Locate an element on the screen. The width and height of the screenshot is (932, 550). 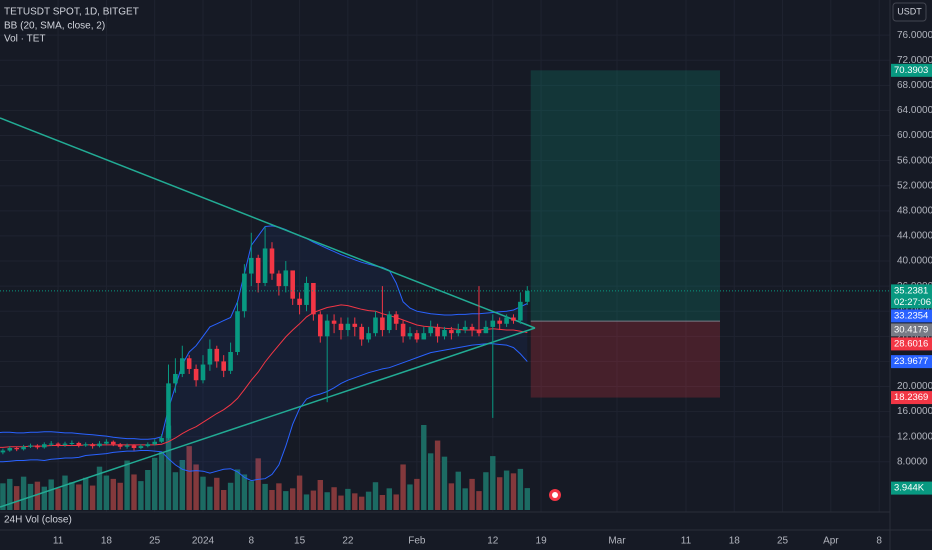
countdown-label: 02:27:06 is located at coordinates (912, 302).